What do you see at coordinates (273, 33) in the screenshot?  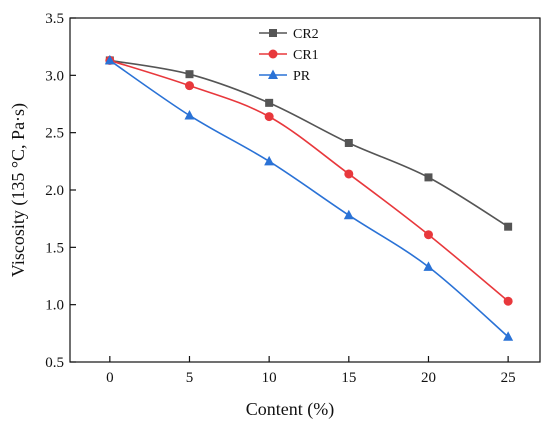 I see `legend-marker-cr2` at bounding box center [273, 33].